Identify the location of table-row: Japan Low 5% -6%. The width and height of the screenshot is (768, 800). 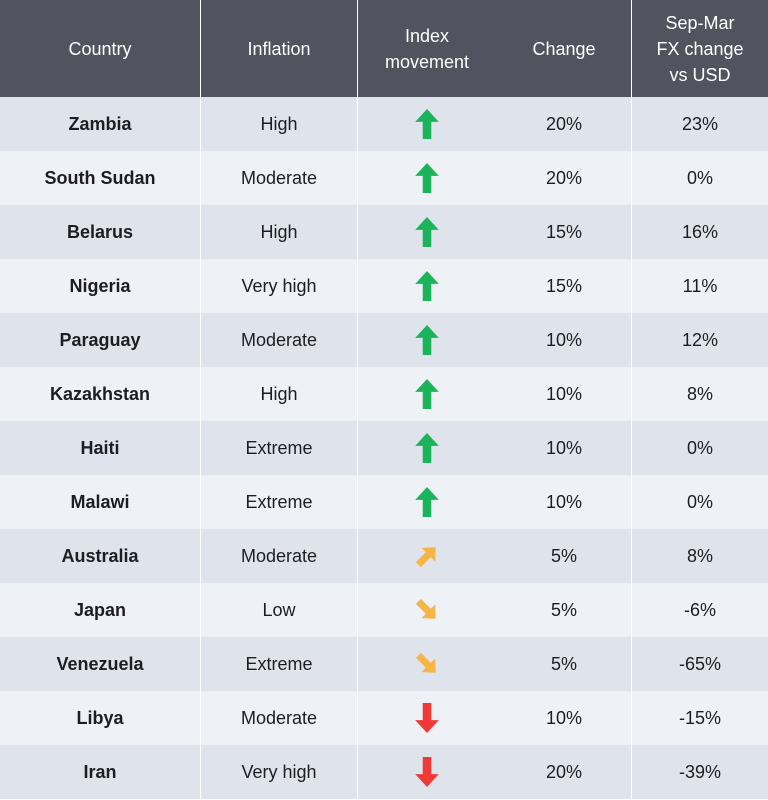
(384, 610).